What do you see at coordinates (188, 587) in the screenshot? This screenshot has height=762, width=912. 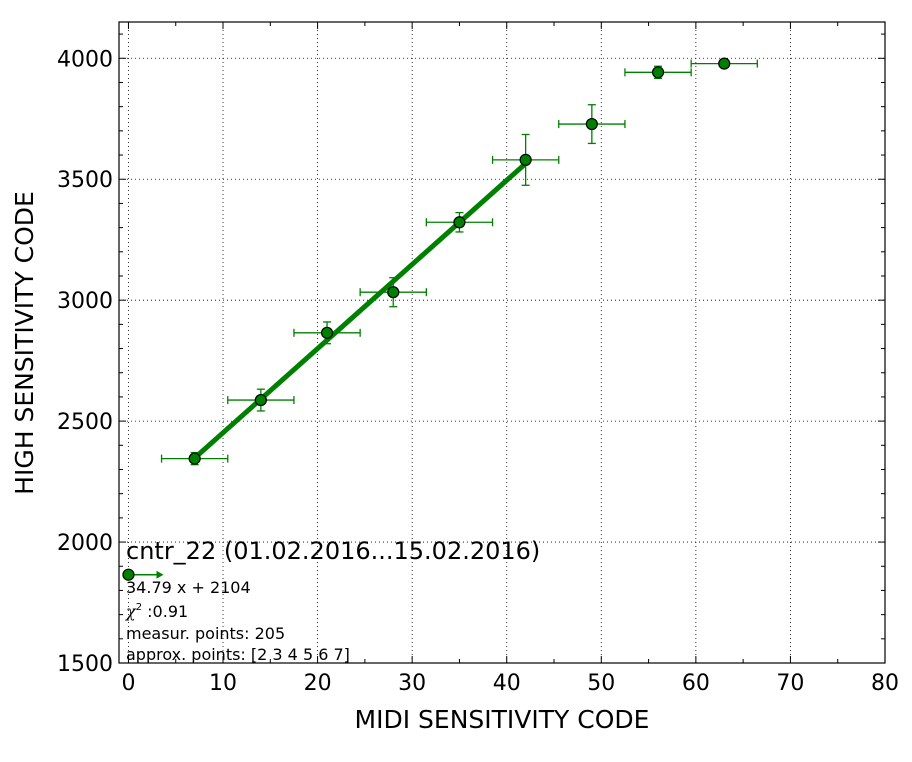 I see `fit-equation: 34.79 x + 2104` at bounding box center [188, 587].